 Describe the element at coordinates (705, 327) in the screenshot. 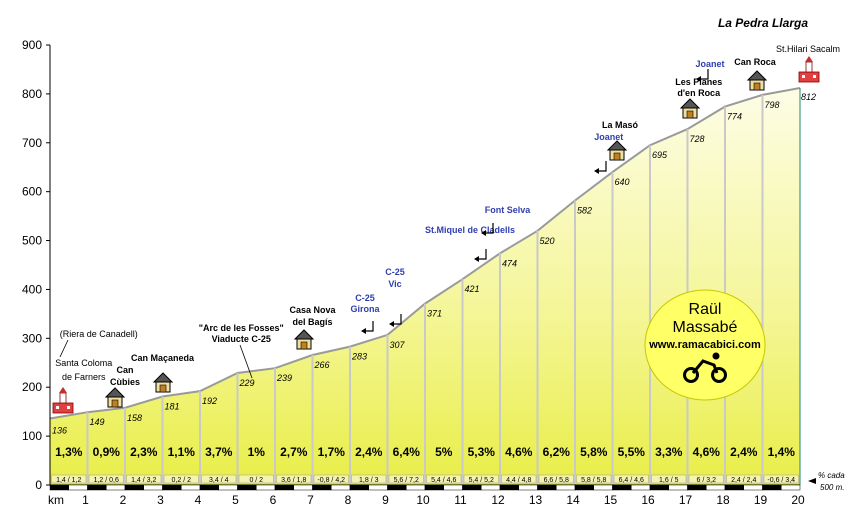

I see `badge-name-line2: Massabé` at that location.